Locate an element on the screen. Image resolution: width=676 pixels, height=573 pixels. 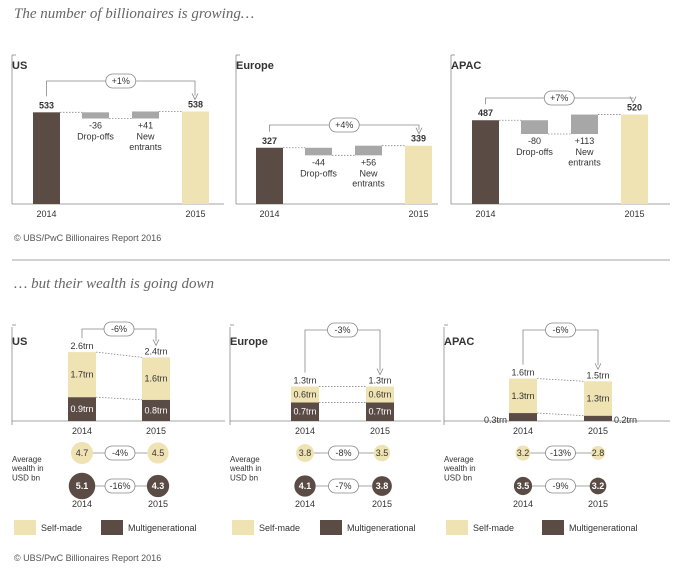
waterfall-apac-change-arrowhead is located at coordinates (633, 100).